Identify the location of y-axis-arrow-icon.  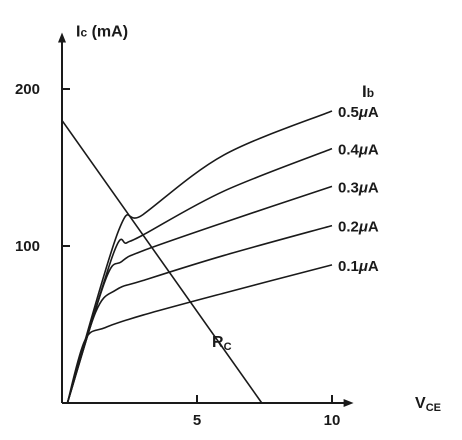
(62, 37).